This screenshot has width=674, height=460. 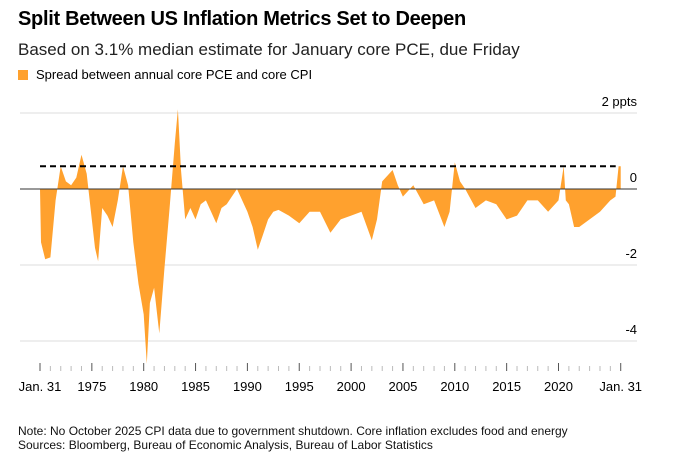 What do you see at coordinates (23, 74) in the screenshot?
I see `legend-swatch` at bounding box center [23, 74].